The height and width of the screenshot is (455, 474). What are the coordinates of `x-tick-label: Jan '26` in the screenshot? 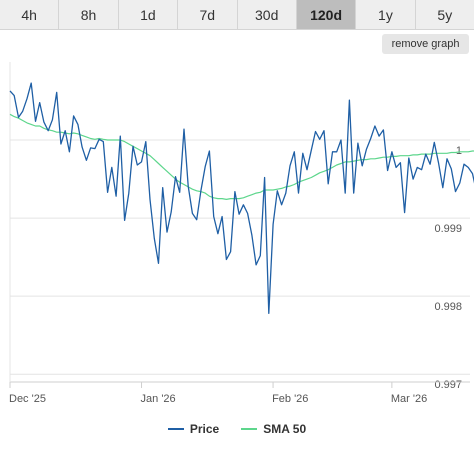 It's located at (158, 399).